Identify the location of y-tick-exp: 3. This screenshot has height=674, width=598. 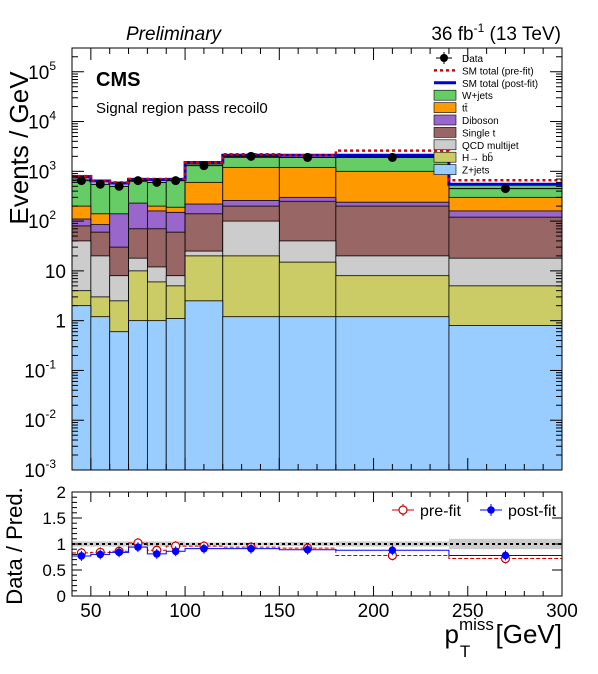
(52, 165).